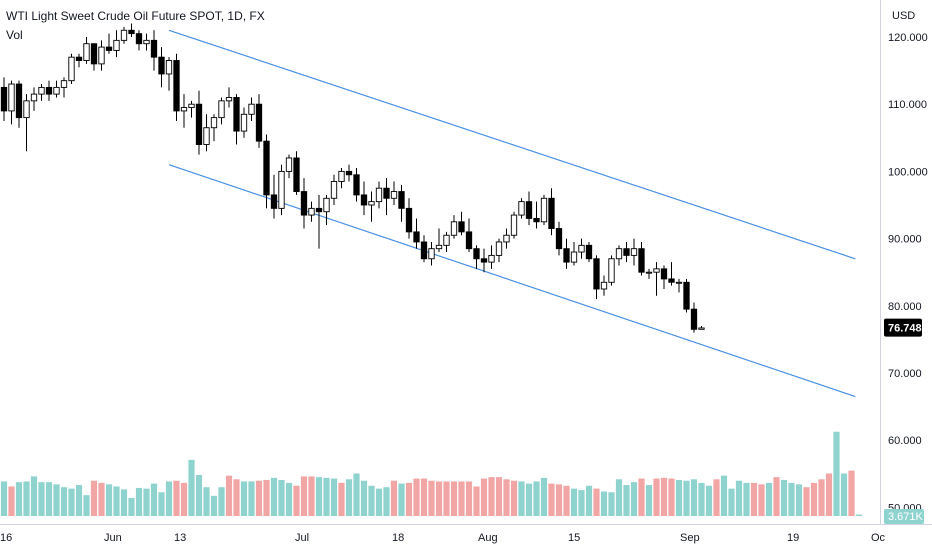 This screenshot has width=932, height=555. I want to click on volume-value-label: 3.671K, so click(906, 517).